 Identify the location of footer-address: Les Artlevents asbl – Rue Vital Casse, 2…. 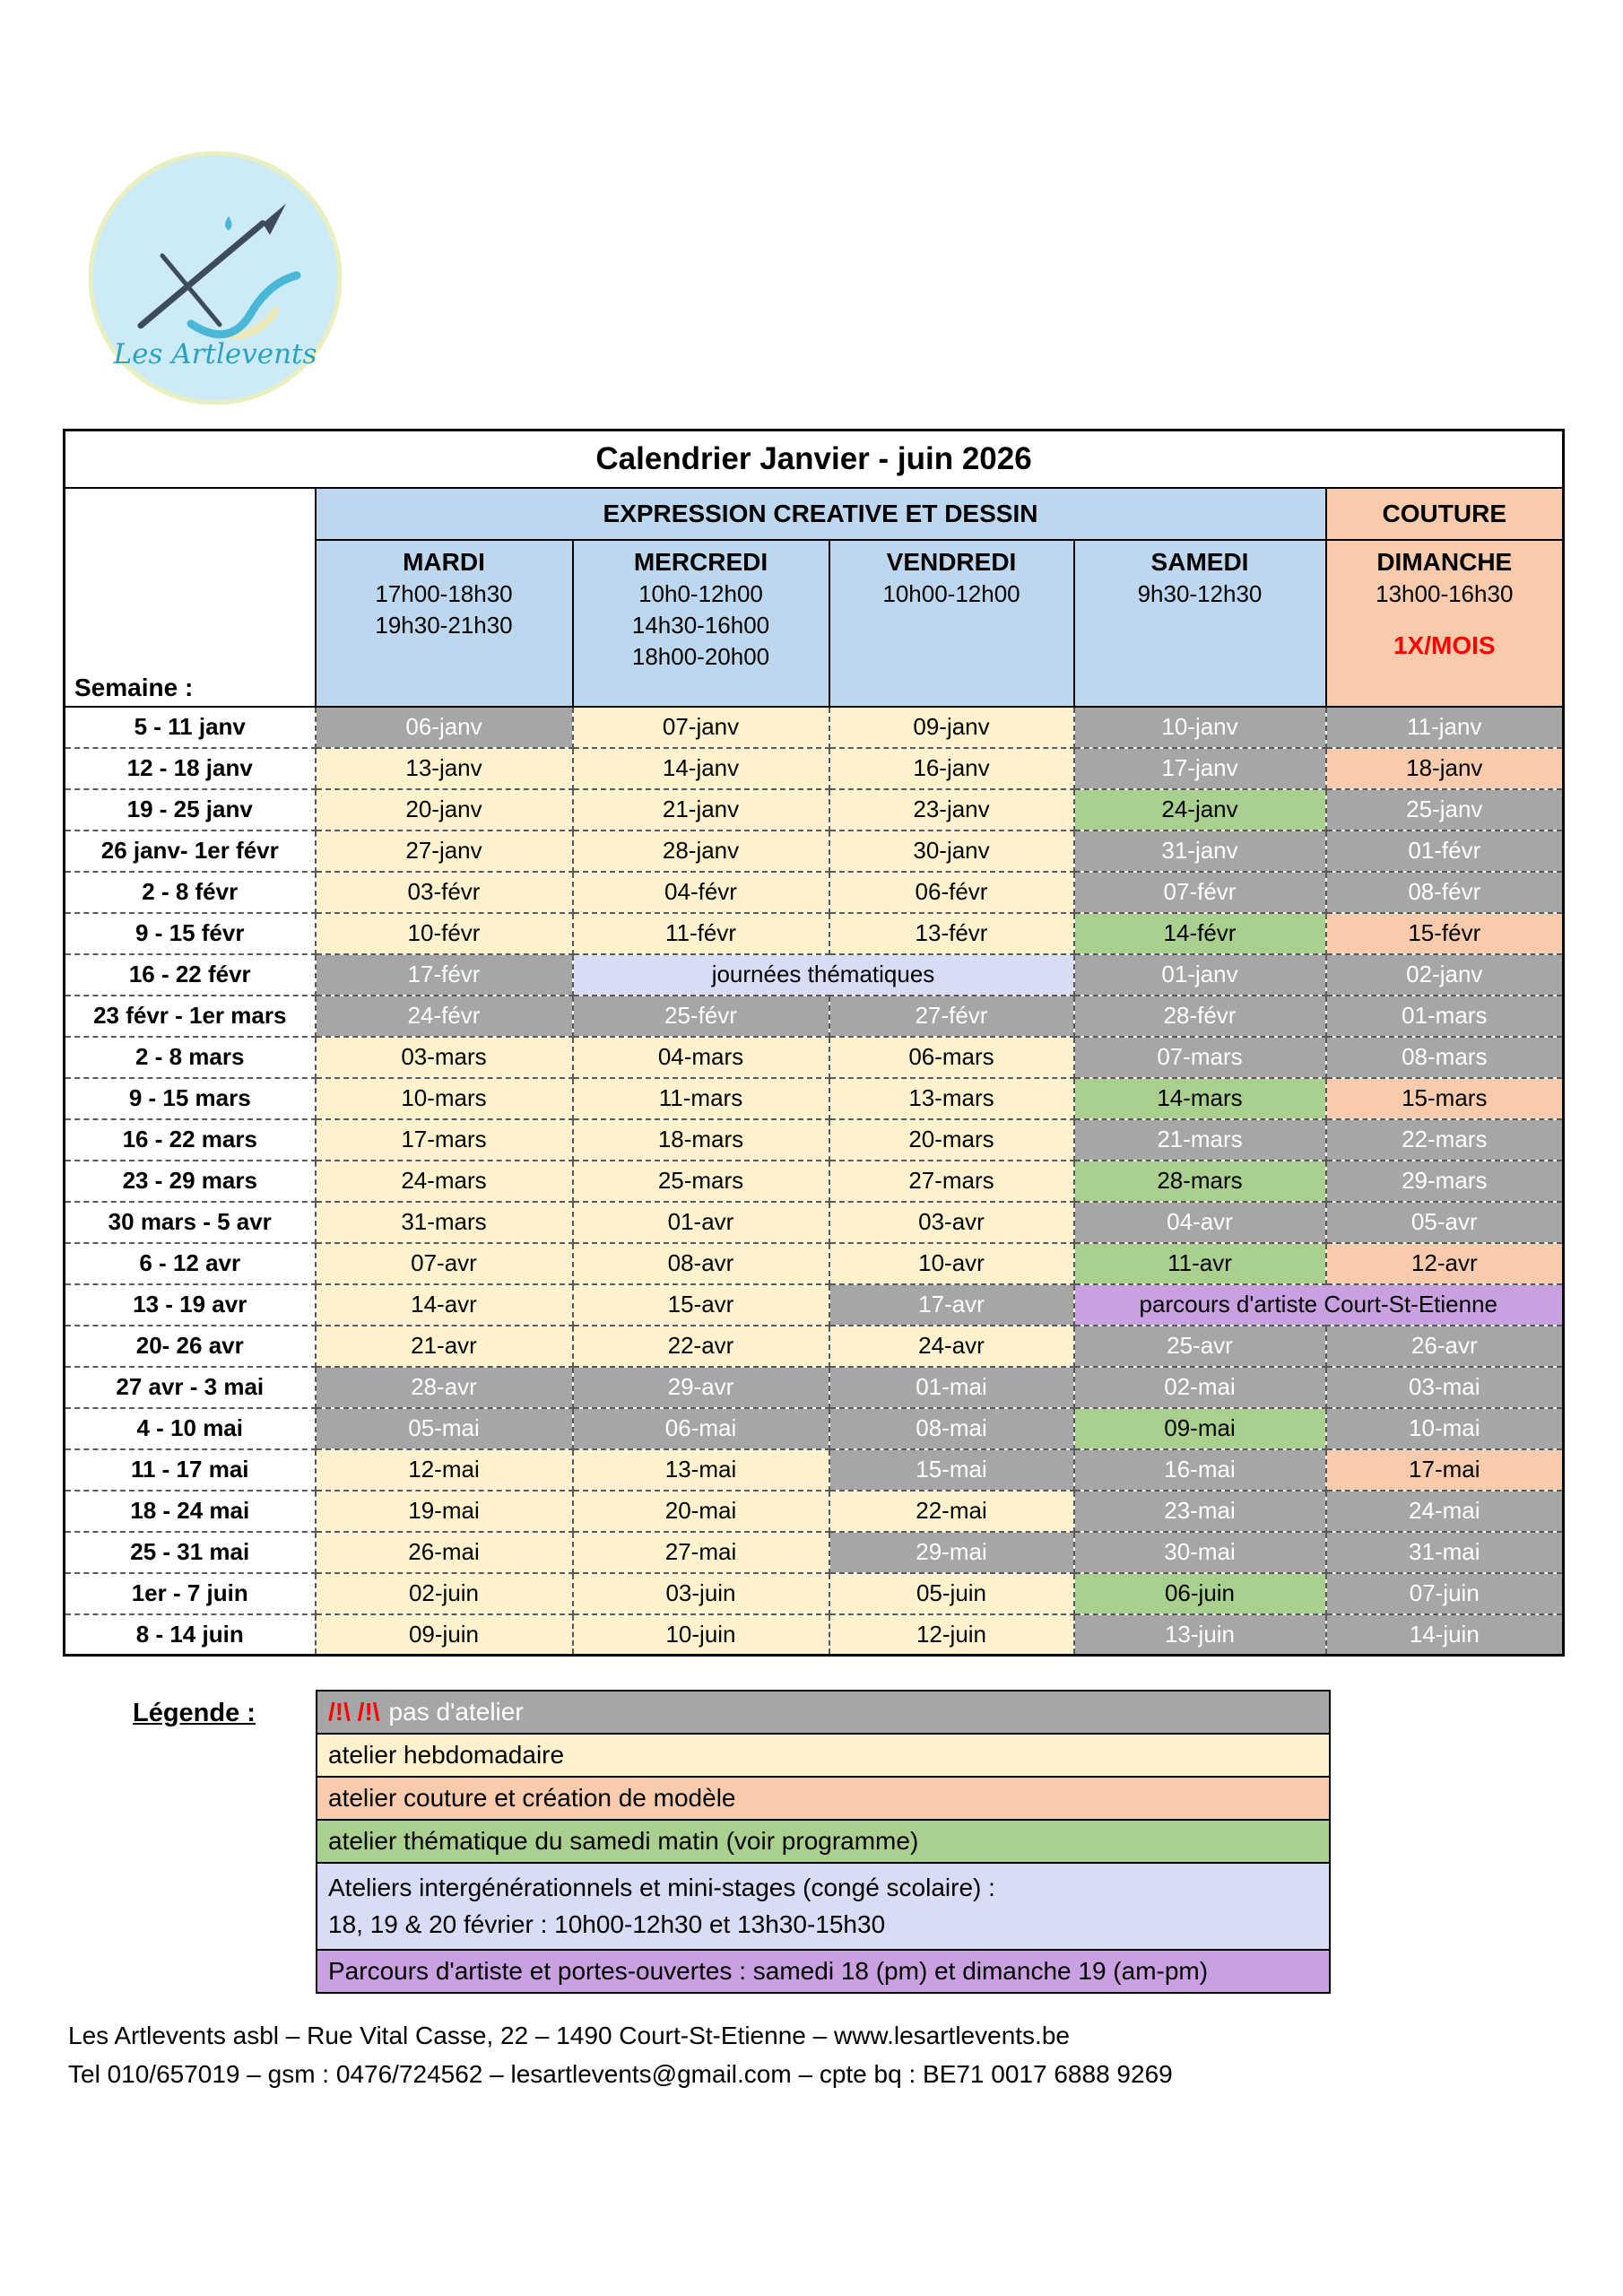
(569, 2035).